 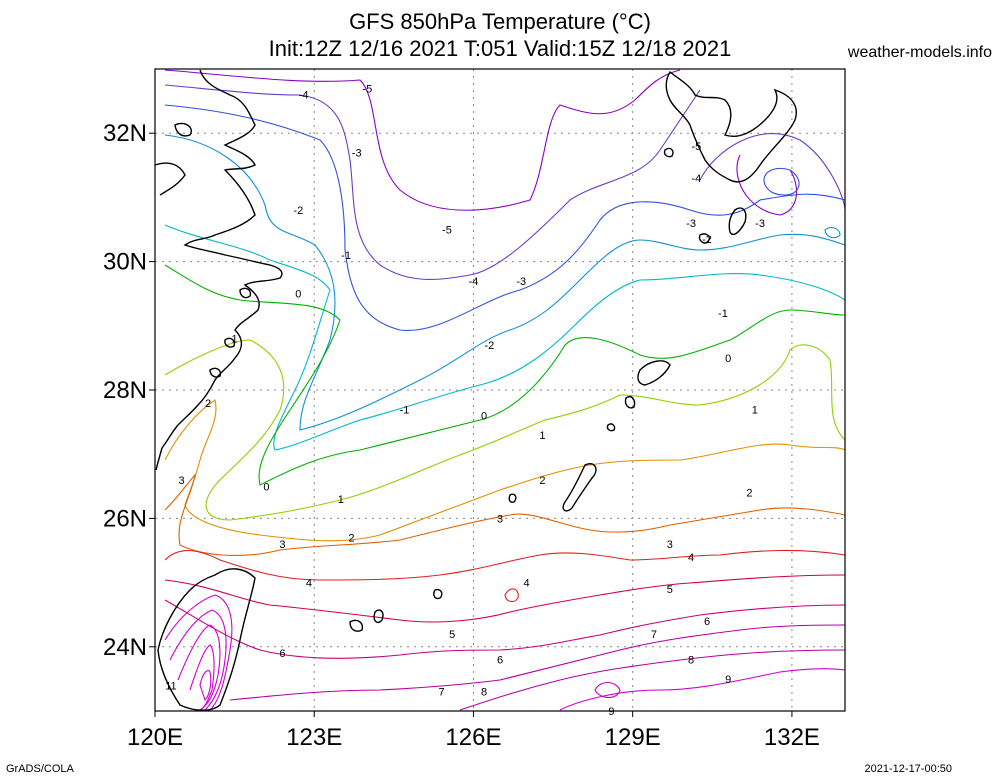 What do you see at coordinates (504, 565) in the screenshot?
I see `isotherm-pos4` at bounding box center [504, 565].